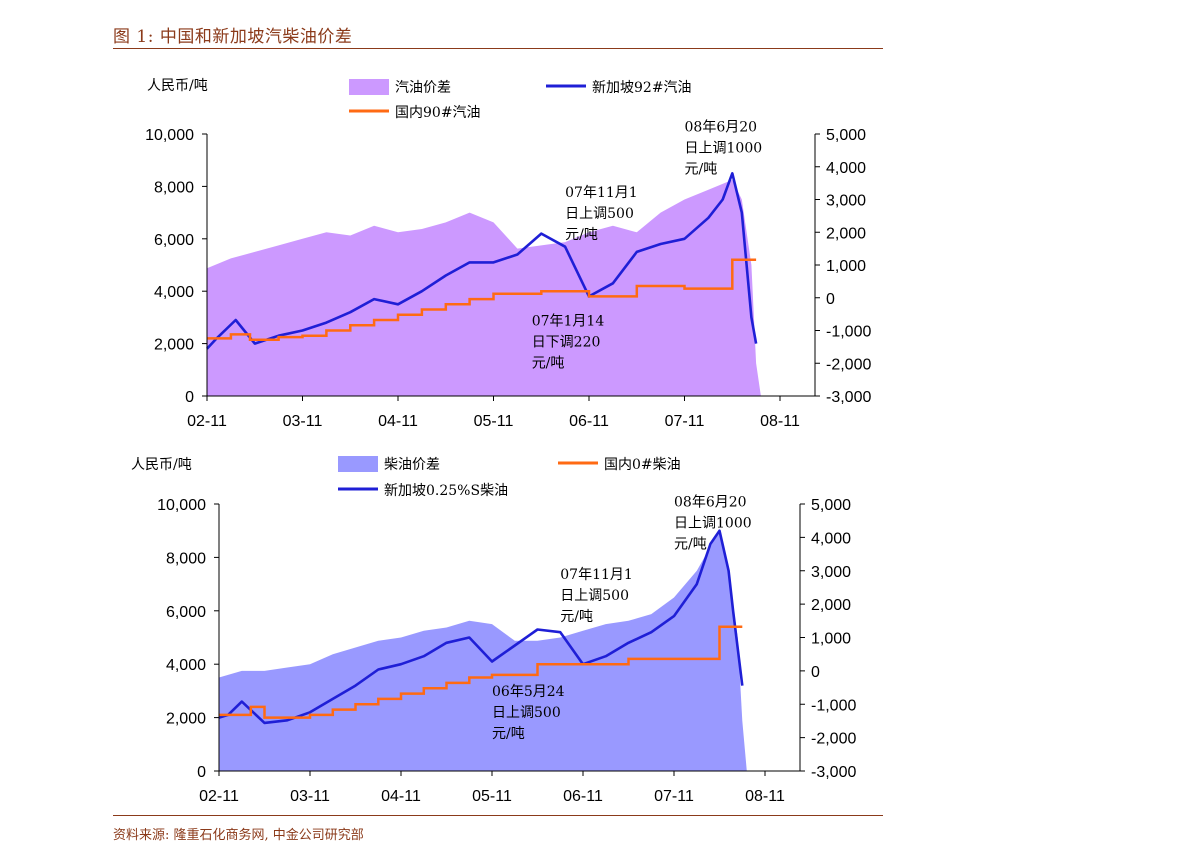 This screenshot has height=860, width=1190. What do you see at coordinates (568, 321) in the screenshot?
I see `annotation-text: 07年1月14` at bounding box center [568, 321].